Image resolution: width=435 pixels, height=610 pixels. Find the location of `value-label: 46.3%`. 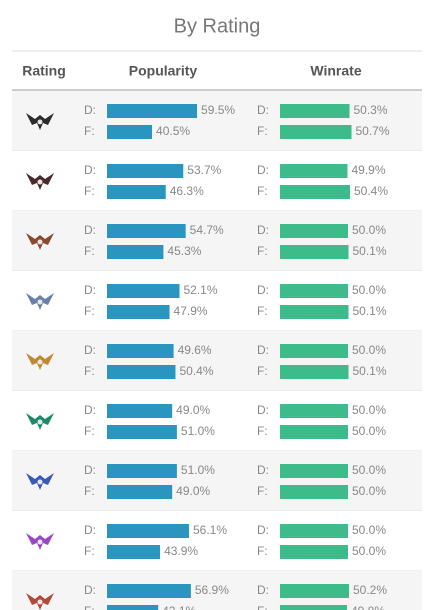

value-label: 46.3% is located at coordinates (187, 191).